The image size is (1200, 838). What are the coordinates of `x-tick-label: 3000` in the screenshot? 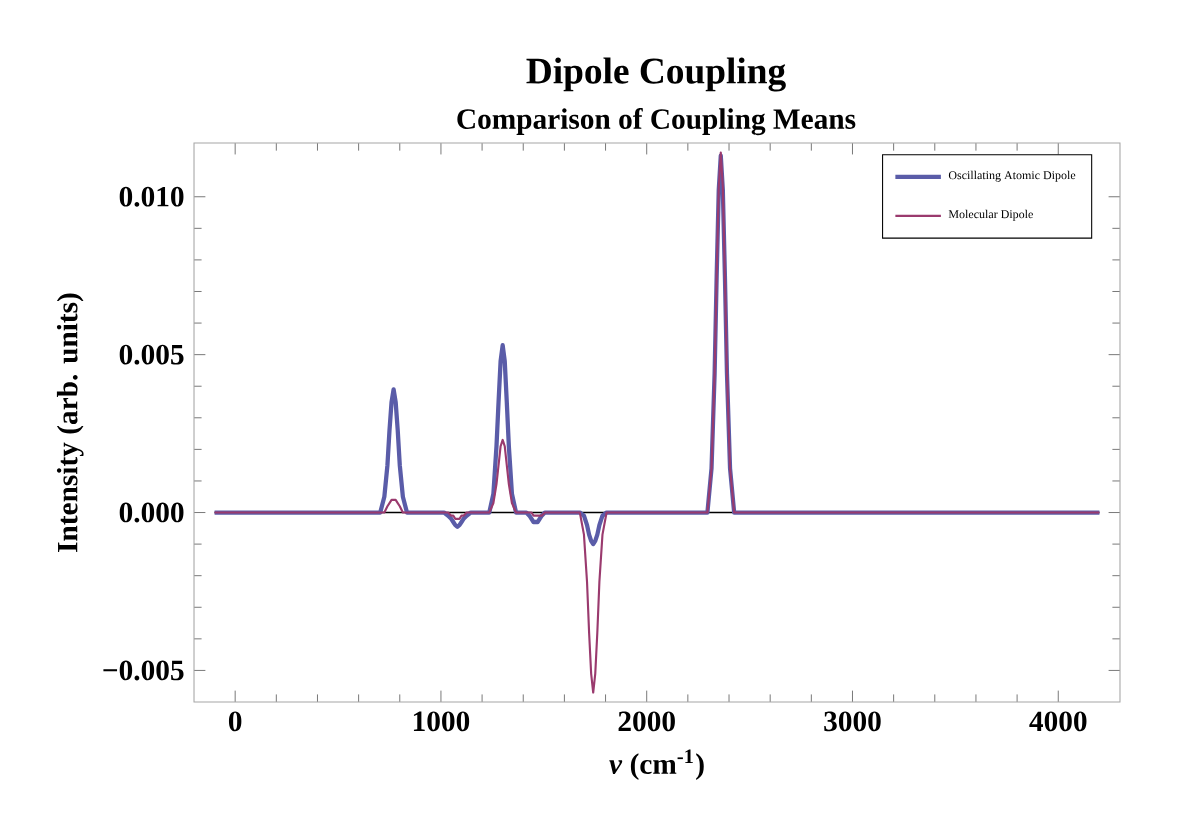 It's located at (852, 721).